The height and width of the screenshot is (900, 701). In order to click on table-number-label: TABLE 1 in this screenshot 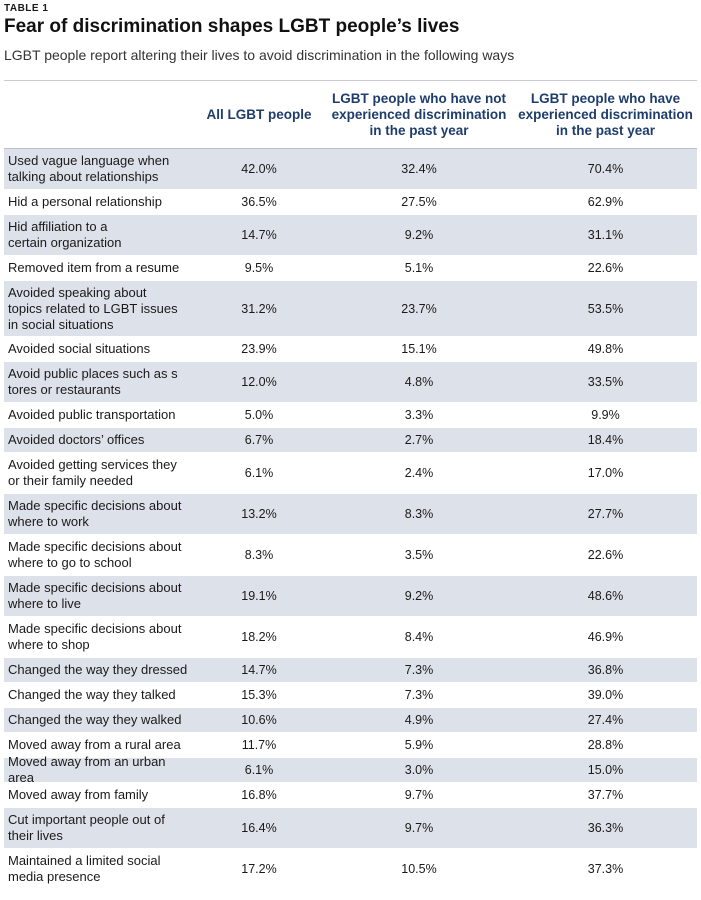, I will do `click(26, 8)`.